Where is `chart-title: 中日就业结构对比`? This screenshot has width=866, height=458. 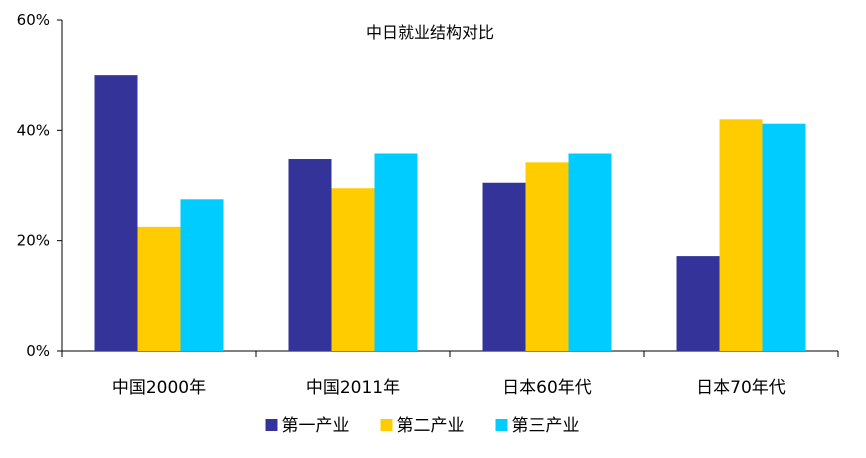
chart-title: 中日就业结构对比 is located at coordinates (430, 32).